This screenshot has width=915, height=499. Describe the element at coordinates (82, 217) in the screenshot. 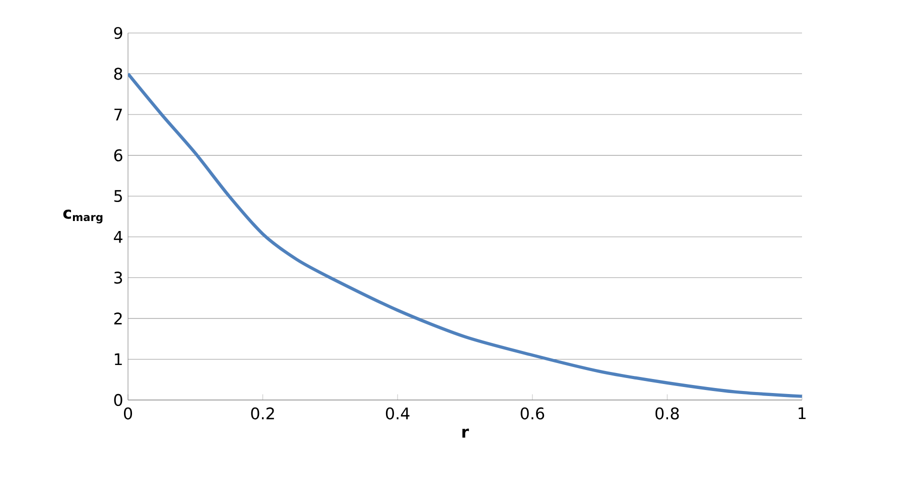

I see `y-axis-title: c$_{marg}$` at that location.